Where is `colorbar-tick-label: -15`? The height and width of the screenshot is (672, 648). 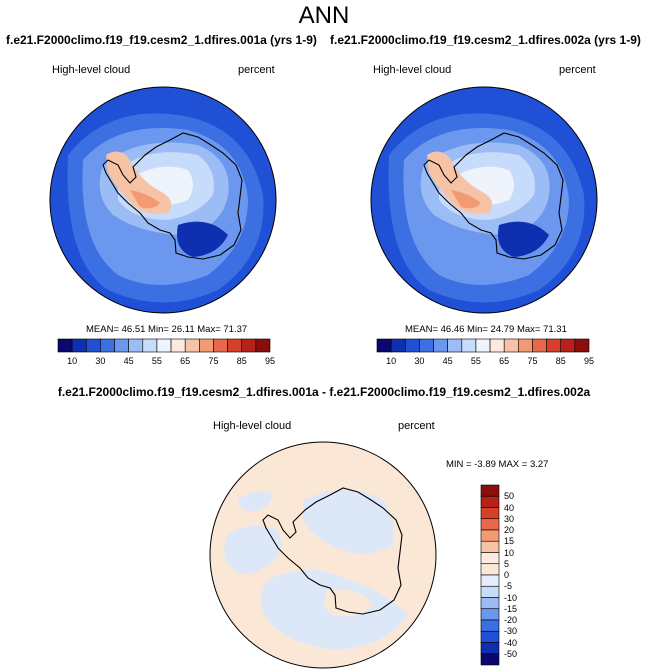
colorbar-tick-label: -15 is located at coordinates (511, 608).